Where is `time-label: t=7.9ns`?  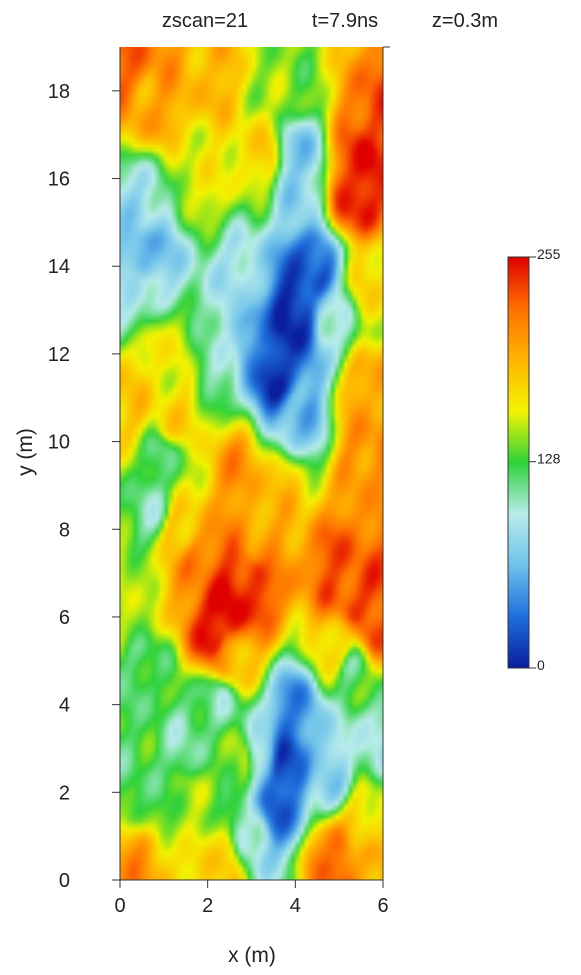
time-label: t=7.9ns is located at coordinates (345, 21).